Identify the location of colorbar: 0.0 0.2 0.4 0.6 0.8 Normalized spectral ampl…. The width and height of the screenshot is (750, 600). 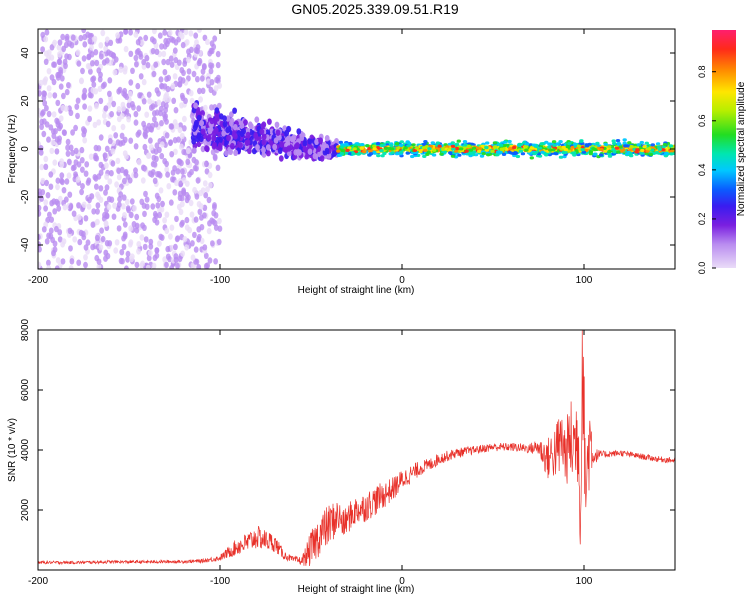
(722, 152).